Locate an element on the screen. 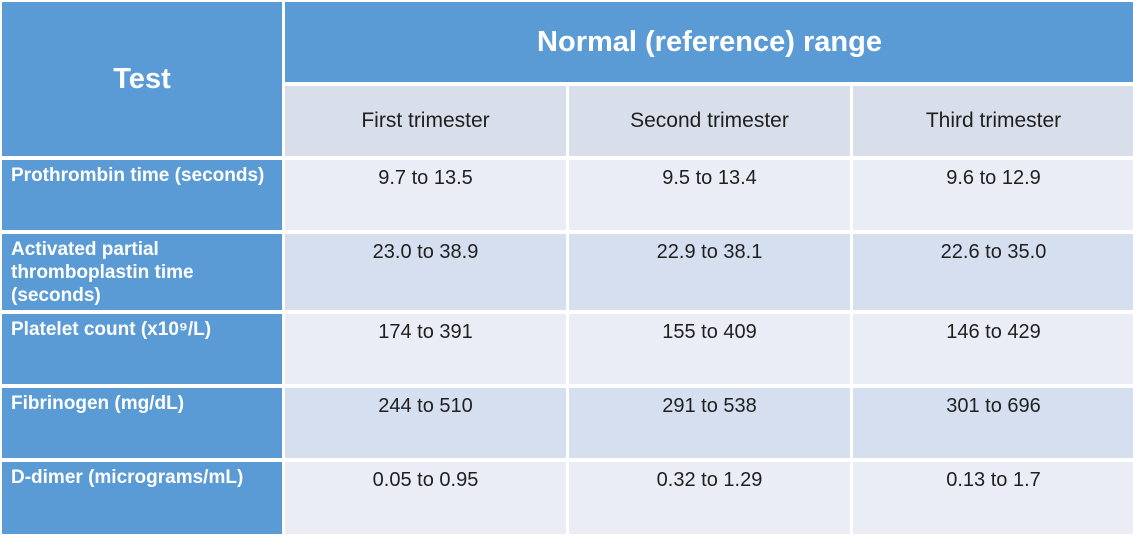 This screenshot has height=542, width=1133. value-label: 9.7 to 13.5 is located at coordinates (425, 178).